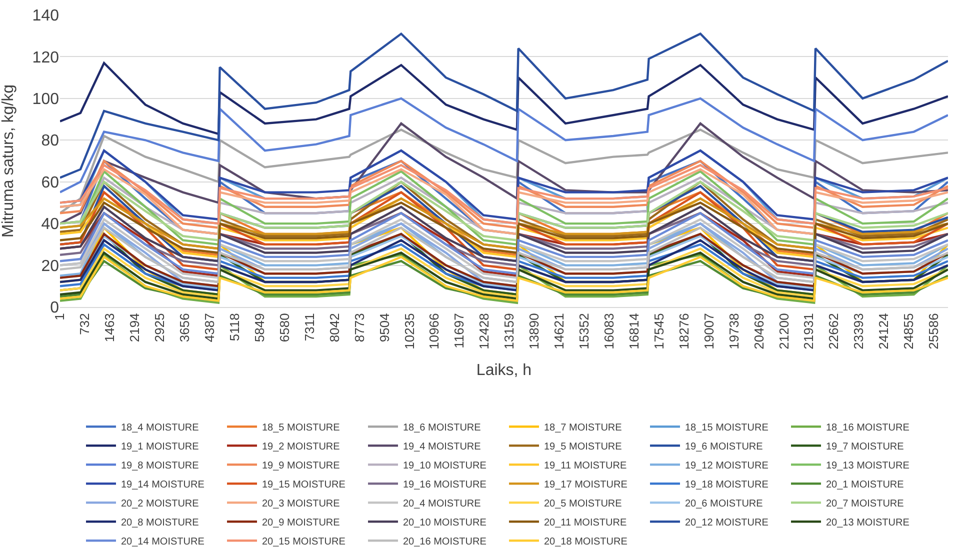  Describe the element at coordinates (585, 466) in the screenshot. I see `legend-label: 19_11 MOISTURE` at that location.